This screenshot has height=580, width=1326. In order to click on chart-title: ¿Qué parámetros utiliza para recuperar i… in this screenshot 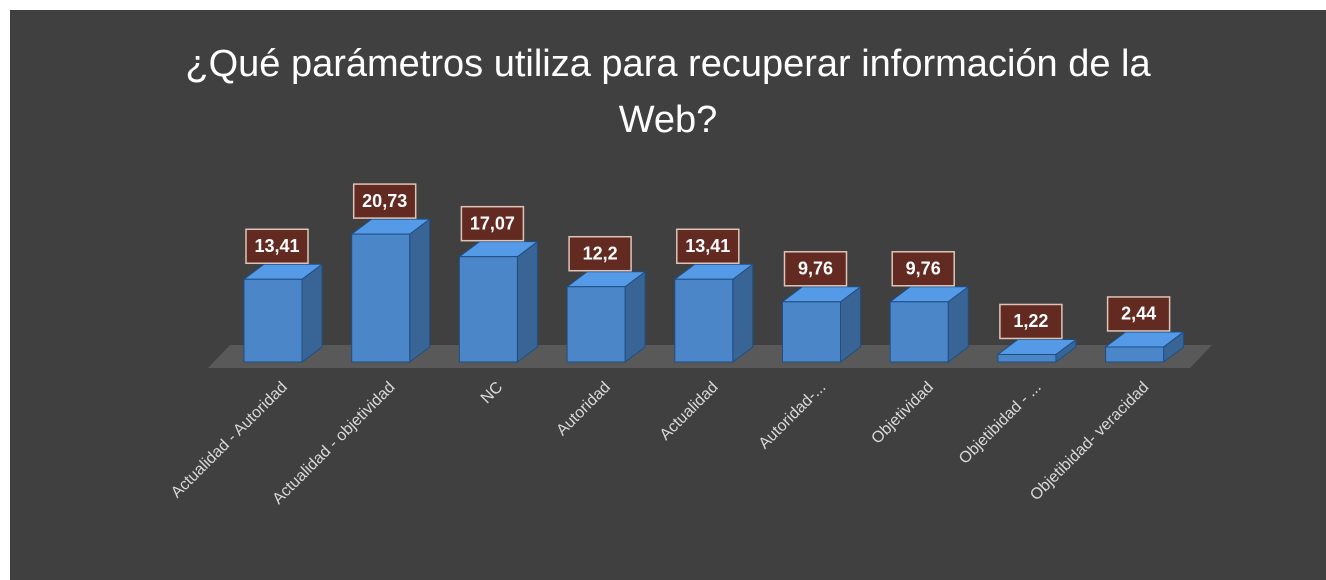, I will do `click(668, 92)`.